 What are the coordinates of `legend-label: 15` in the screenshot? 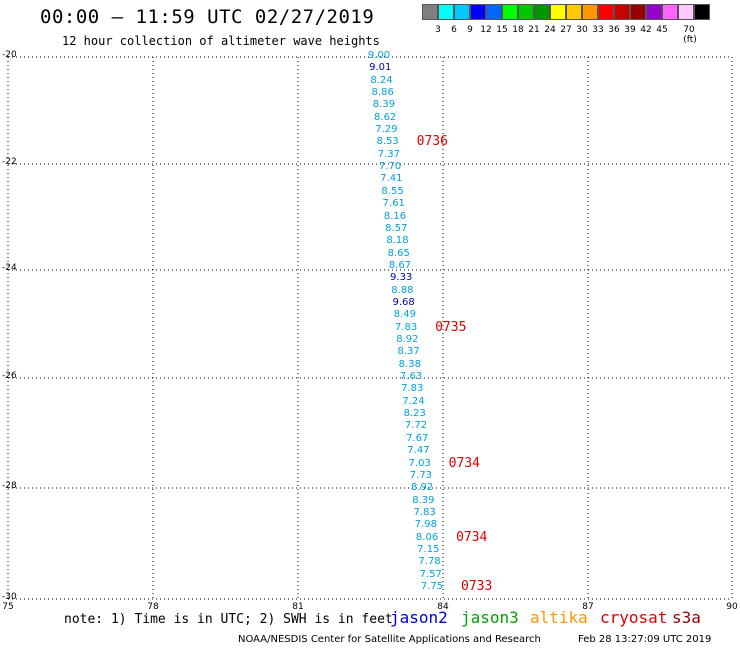 It's located at (502, 30).